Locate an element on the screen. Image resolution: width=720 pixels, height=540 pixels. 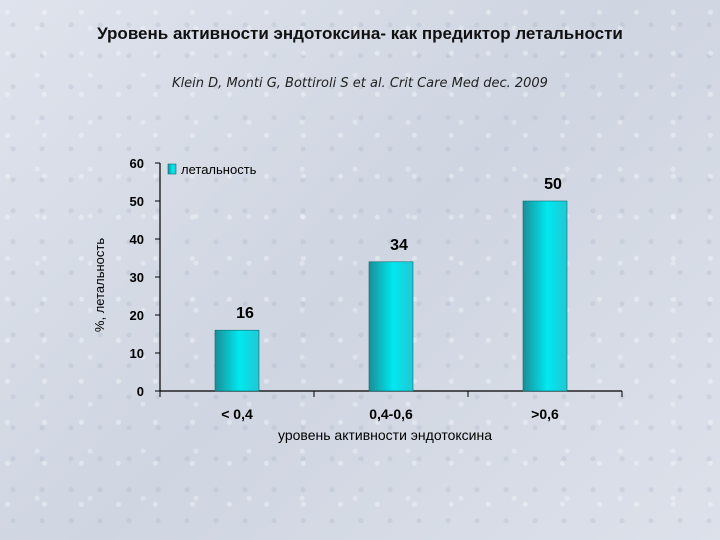
y-tick-label: 10 is located at coordinates (137, 353).